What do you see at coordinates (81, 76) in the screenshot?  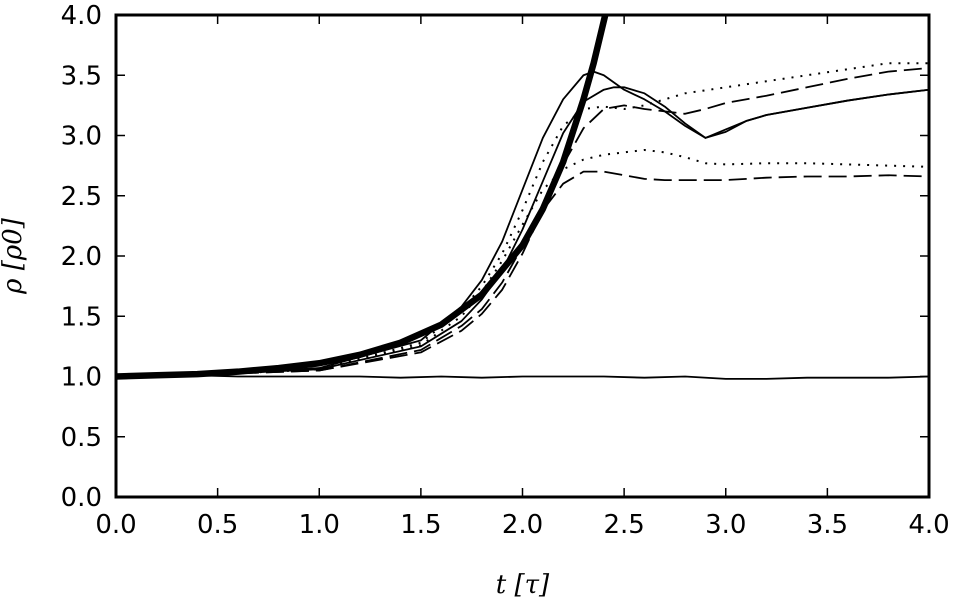 I see `y-tick-label: 3.5` at bounding box center [81, 76].